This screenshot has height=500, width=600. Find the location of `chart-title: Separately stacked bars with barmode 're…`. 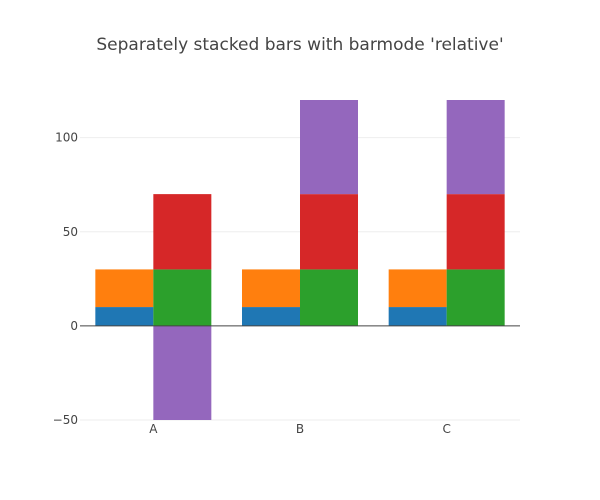

chart-title: Separately stacked bars with barmode 're… is located at coordinates (299, 45).